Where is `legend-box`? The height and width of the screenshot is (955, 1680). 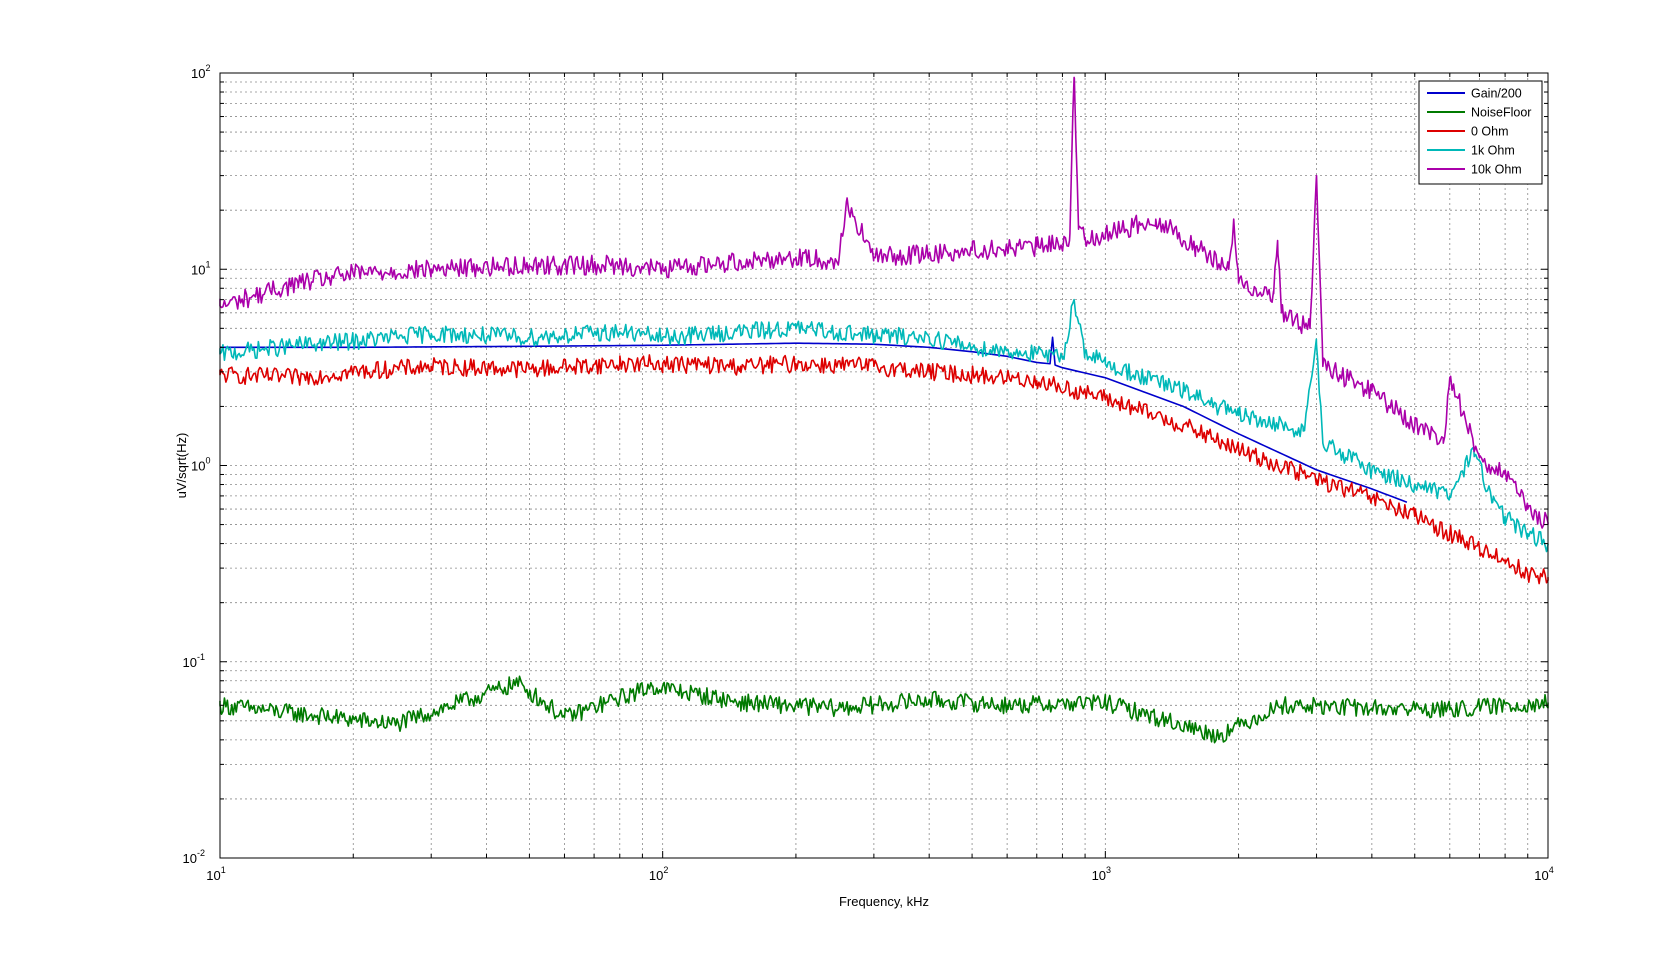 legend-box is located at coordinates (1480, 132).